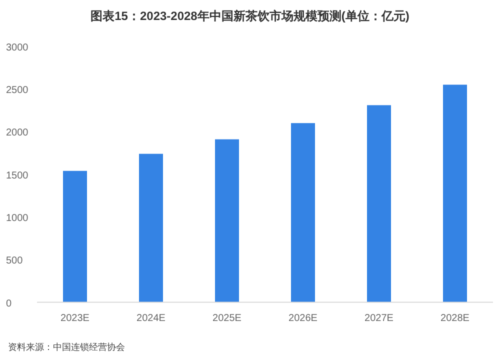  What do you see at coordinates (303, 318) in the screenshot?
I see `x-tick-label: 2026E` at bounding box center [303, 318].